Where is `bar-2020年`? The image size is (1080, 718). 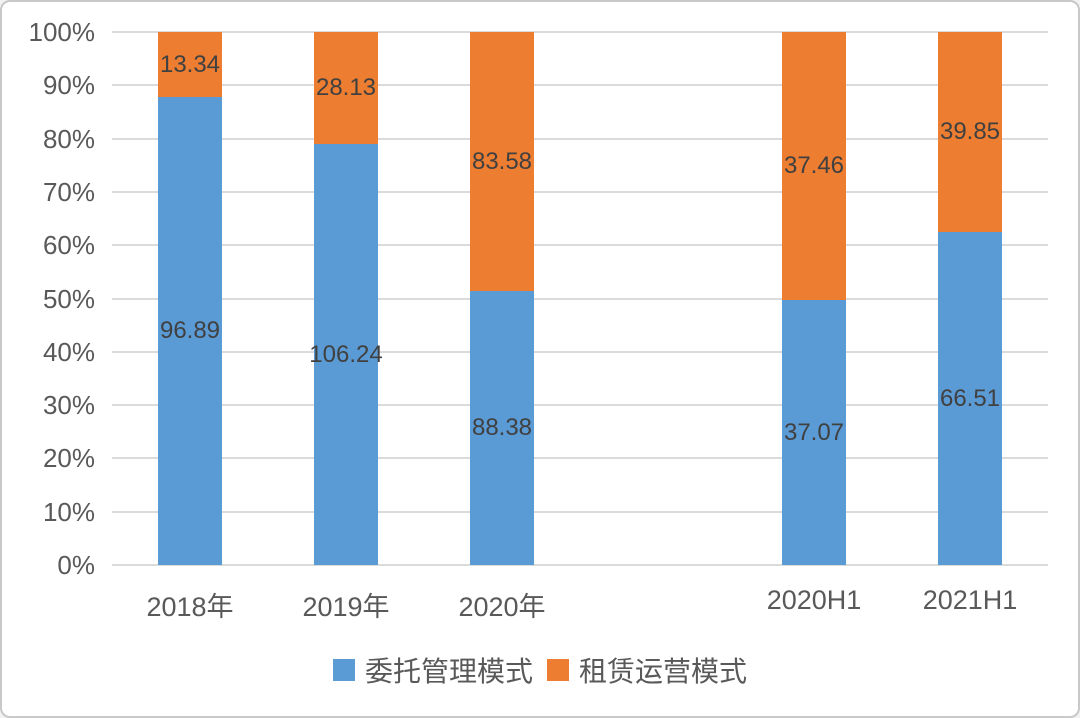
bar-2020年 is located at coordinates (502, 298).